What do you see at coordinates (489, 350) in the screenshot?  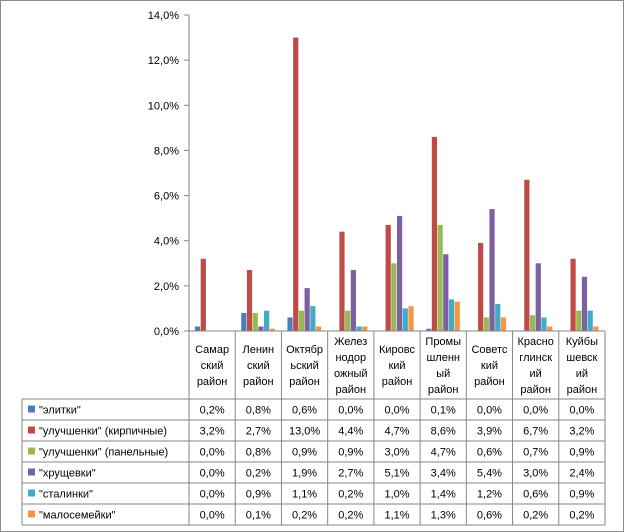 I see `category-label: Советс` at bounding box center [489, 350].